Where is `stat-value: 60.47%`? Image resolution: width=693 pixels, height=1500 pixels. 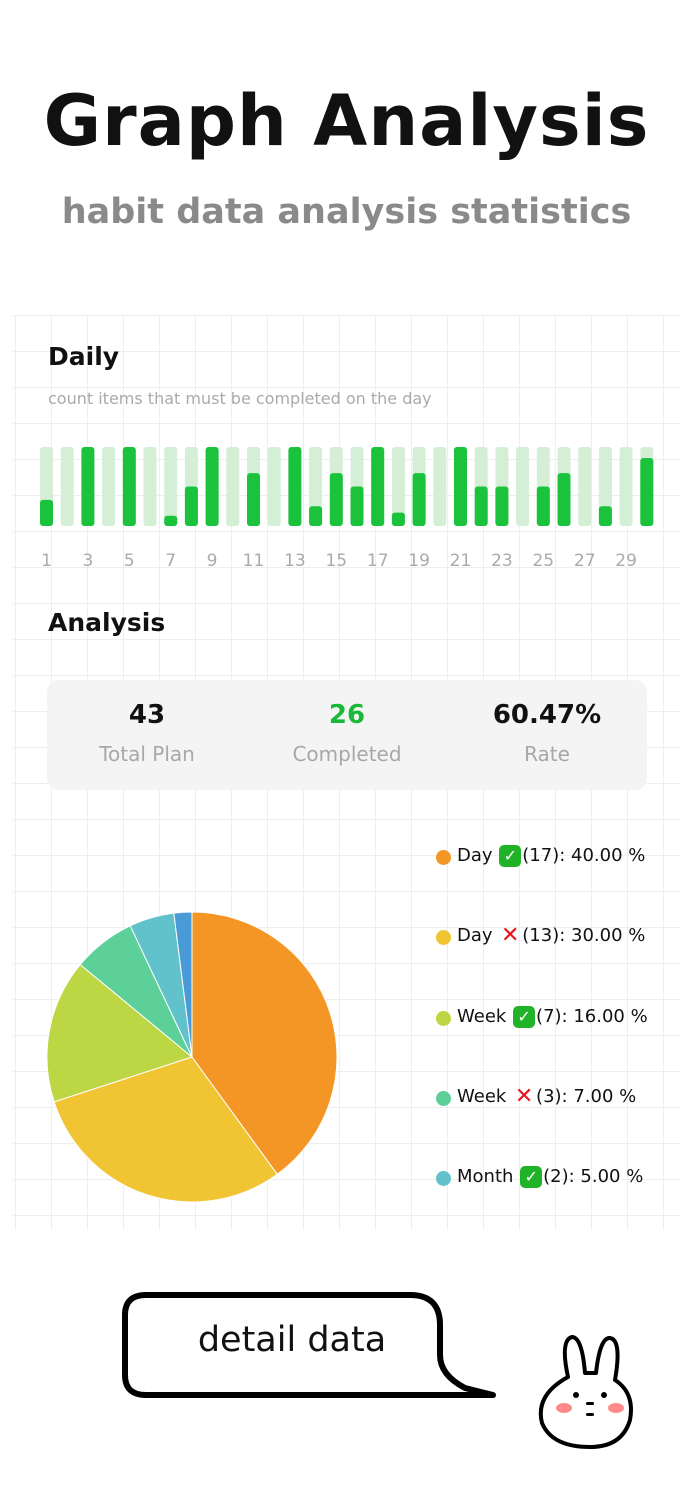 stat-value: 60.47% is located at coordinates (547, 715).